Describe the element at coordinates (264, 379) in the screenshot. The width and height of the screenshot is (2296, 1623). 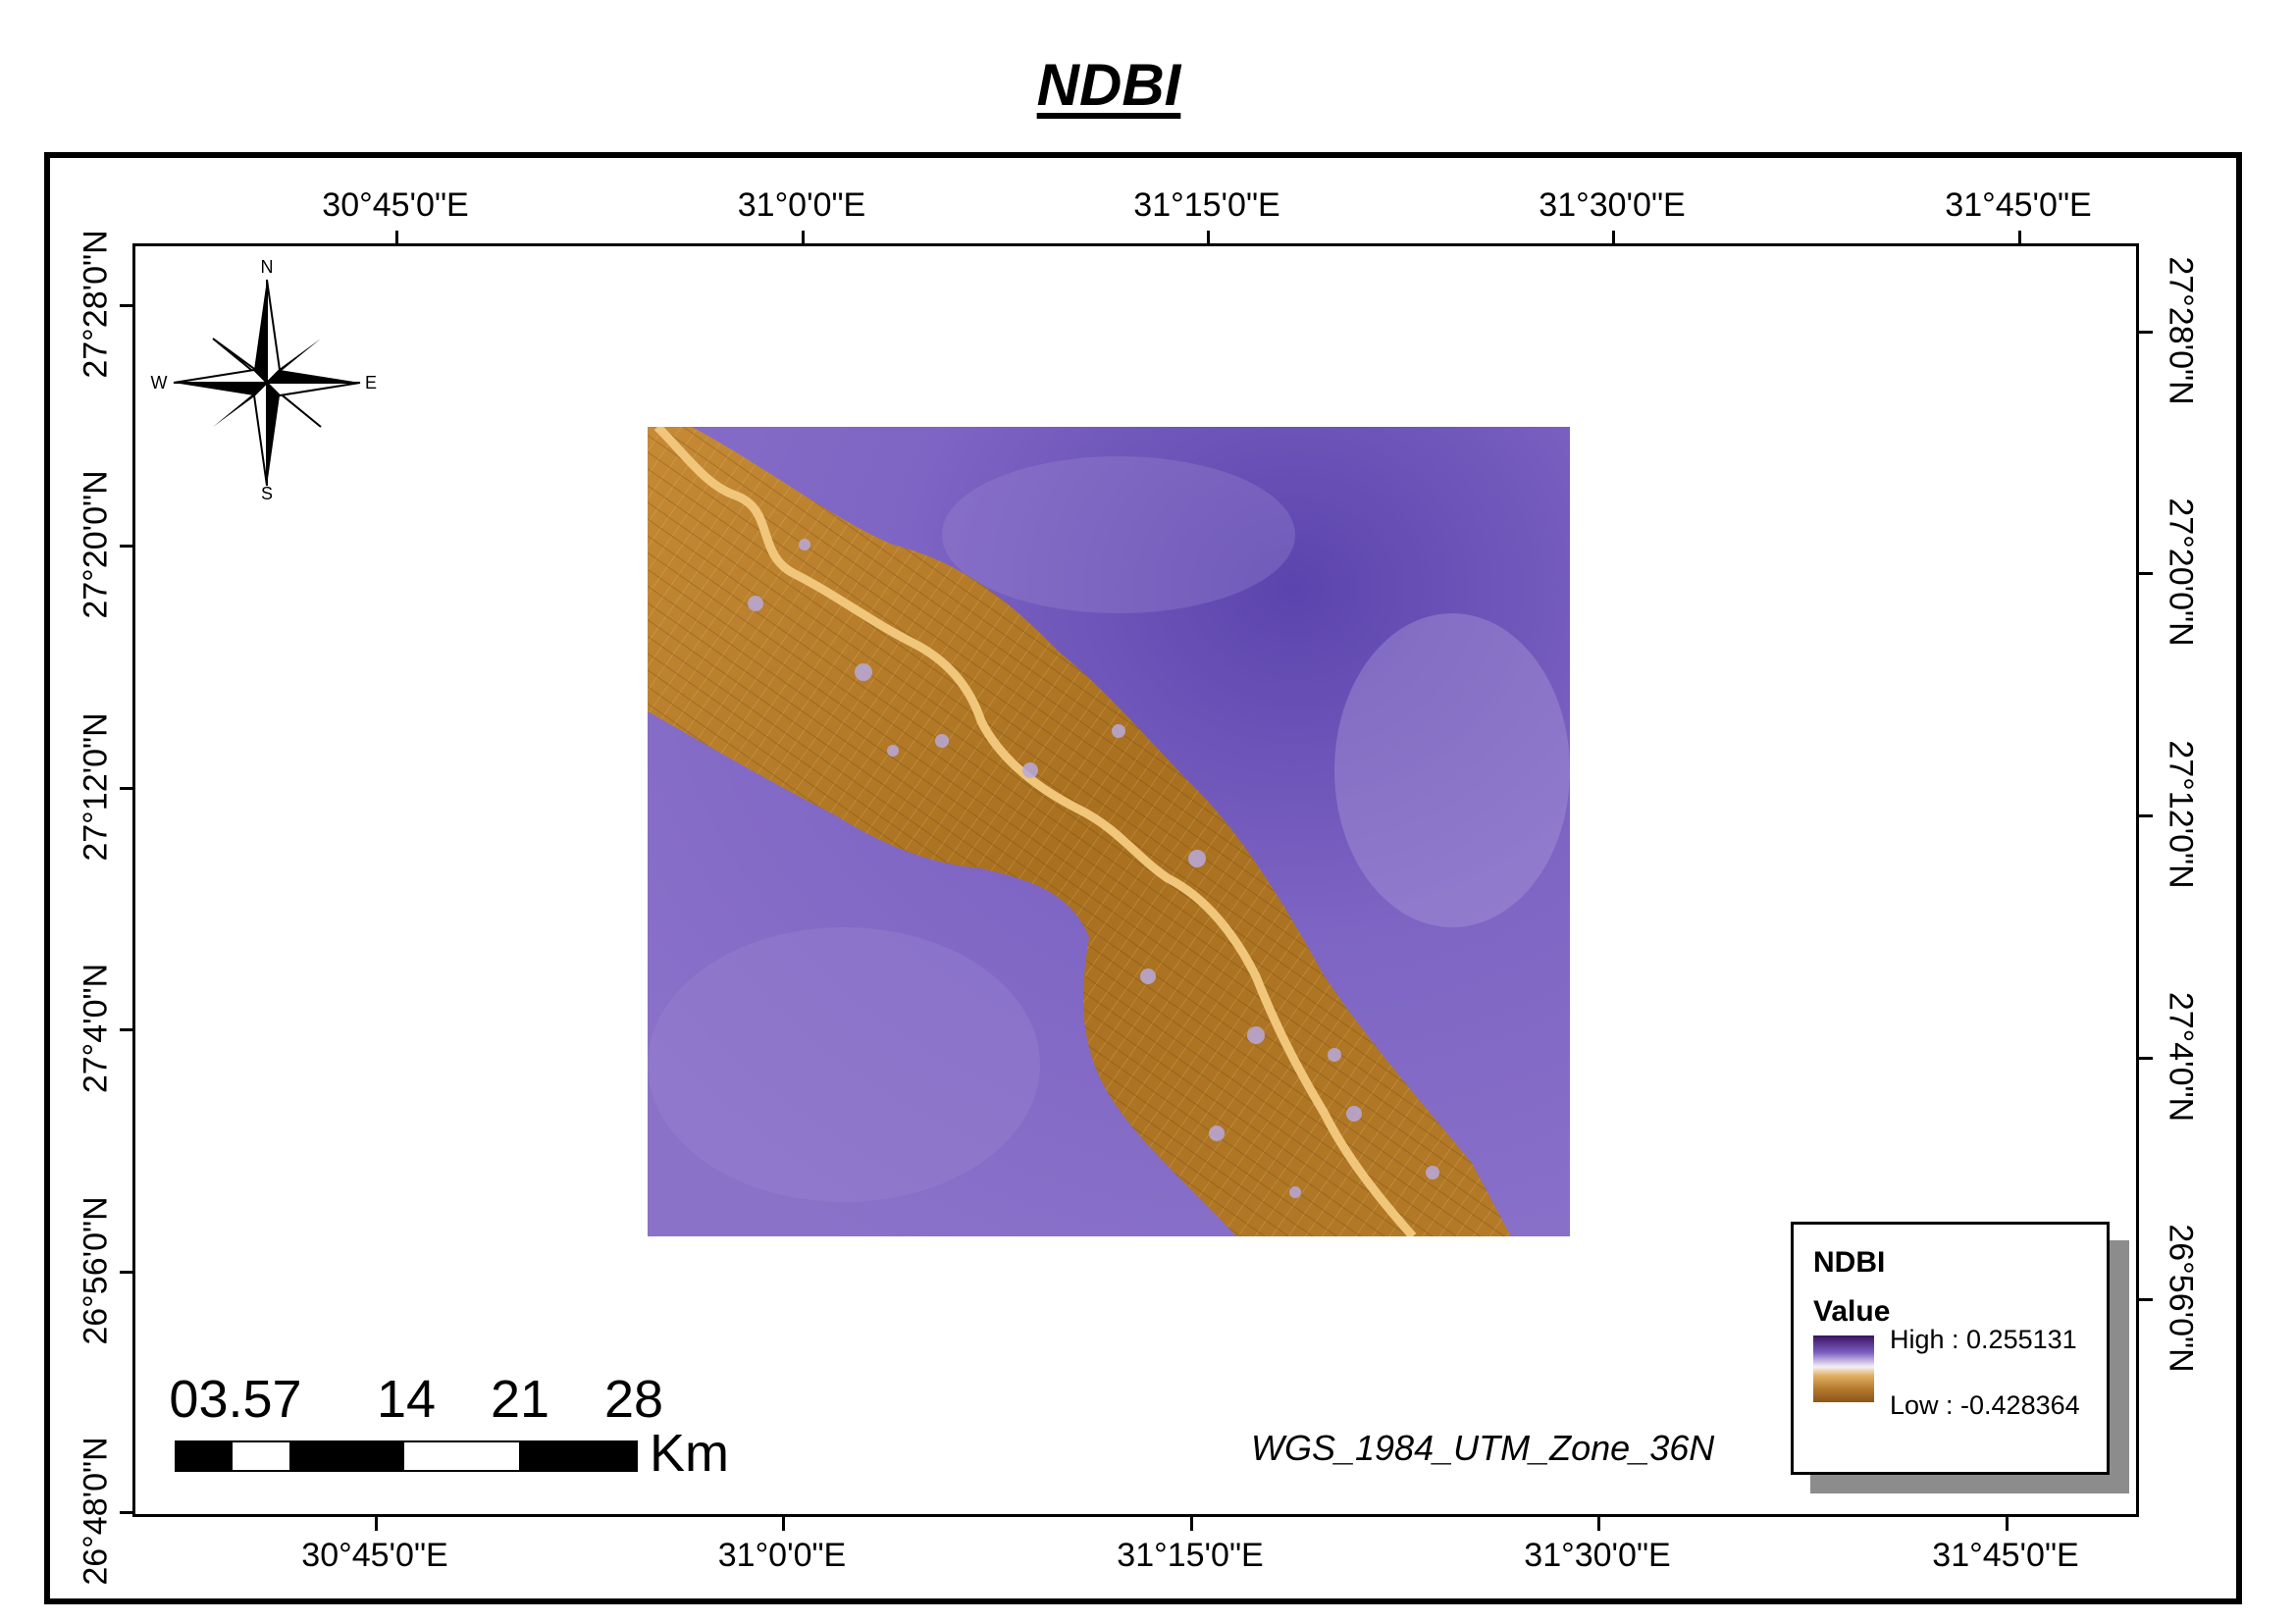
I see `compass-rose-icon: N S E W` at that location.